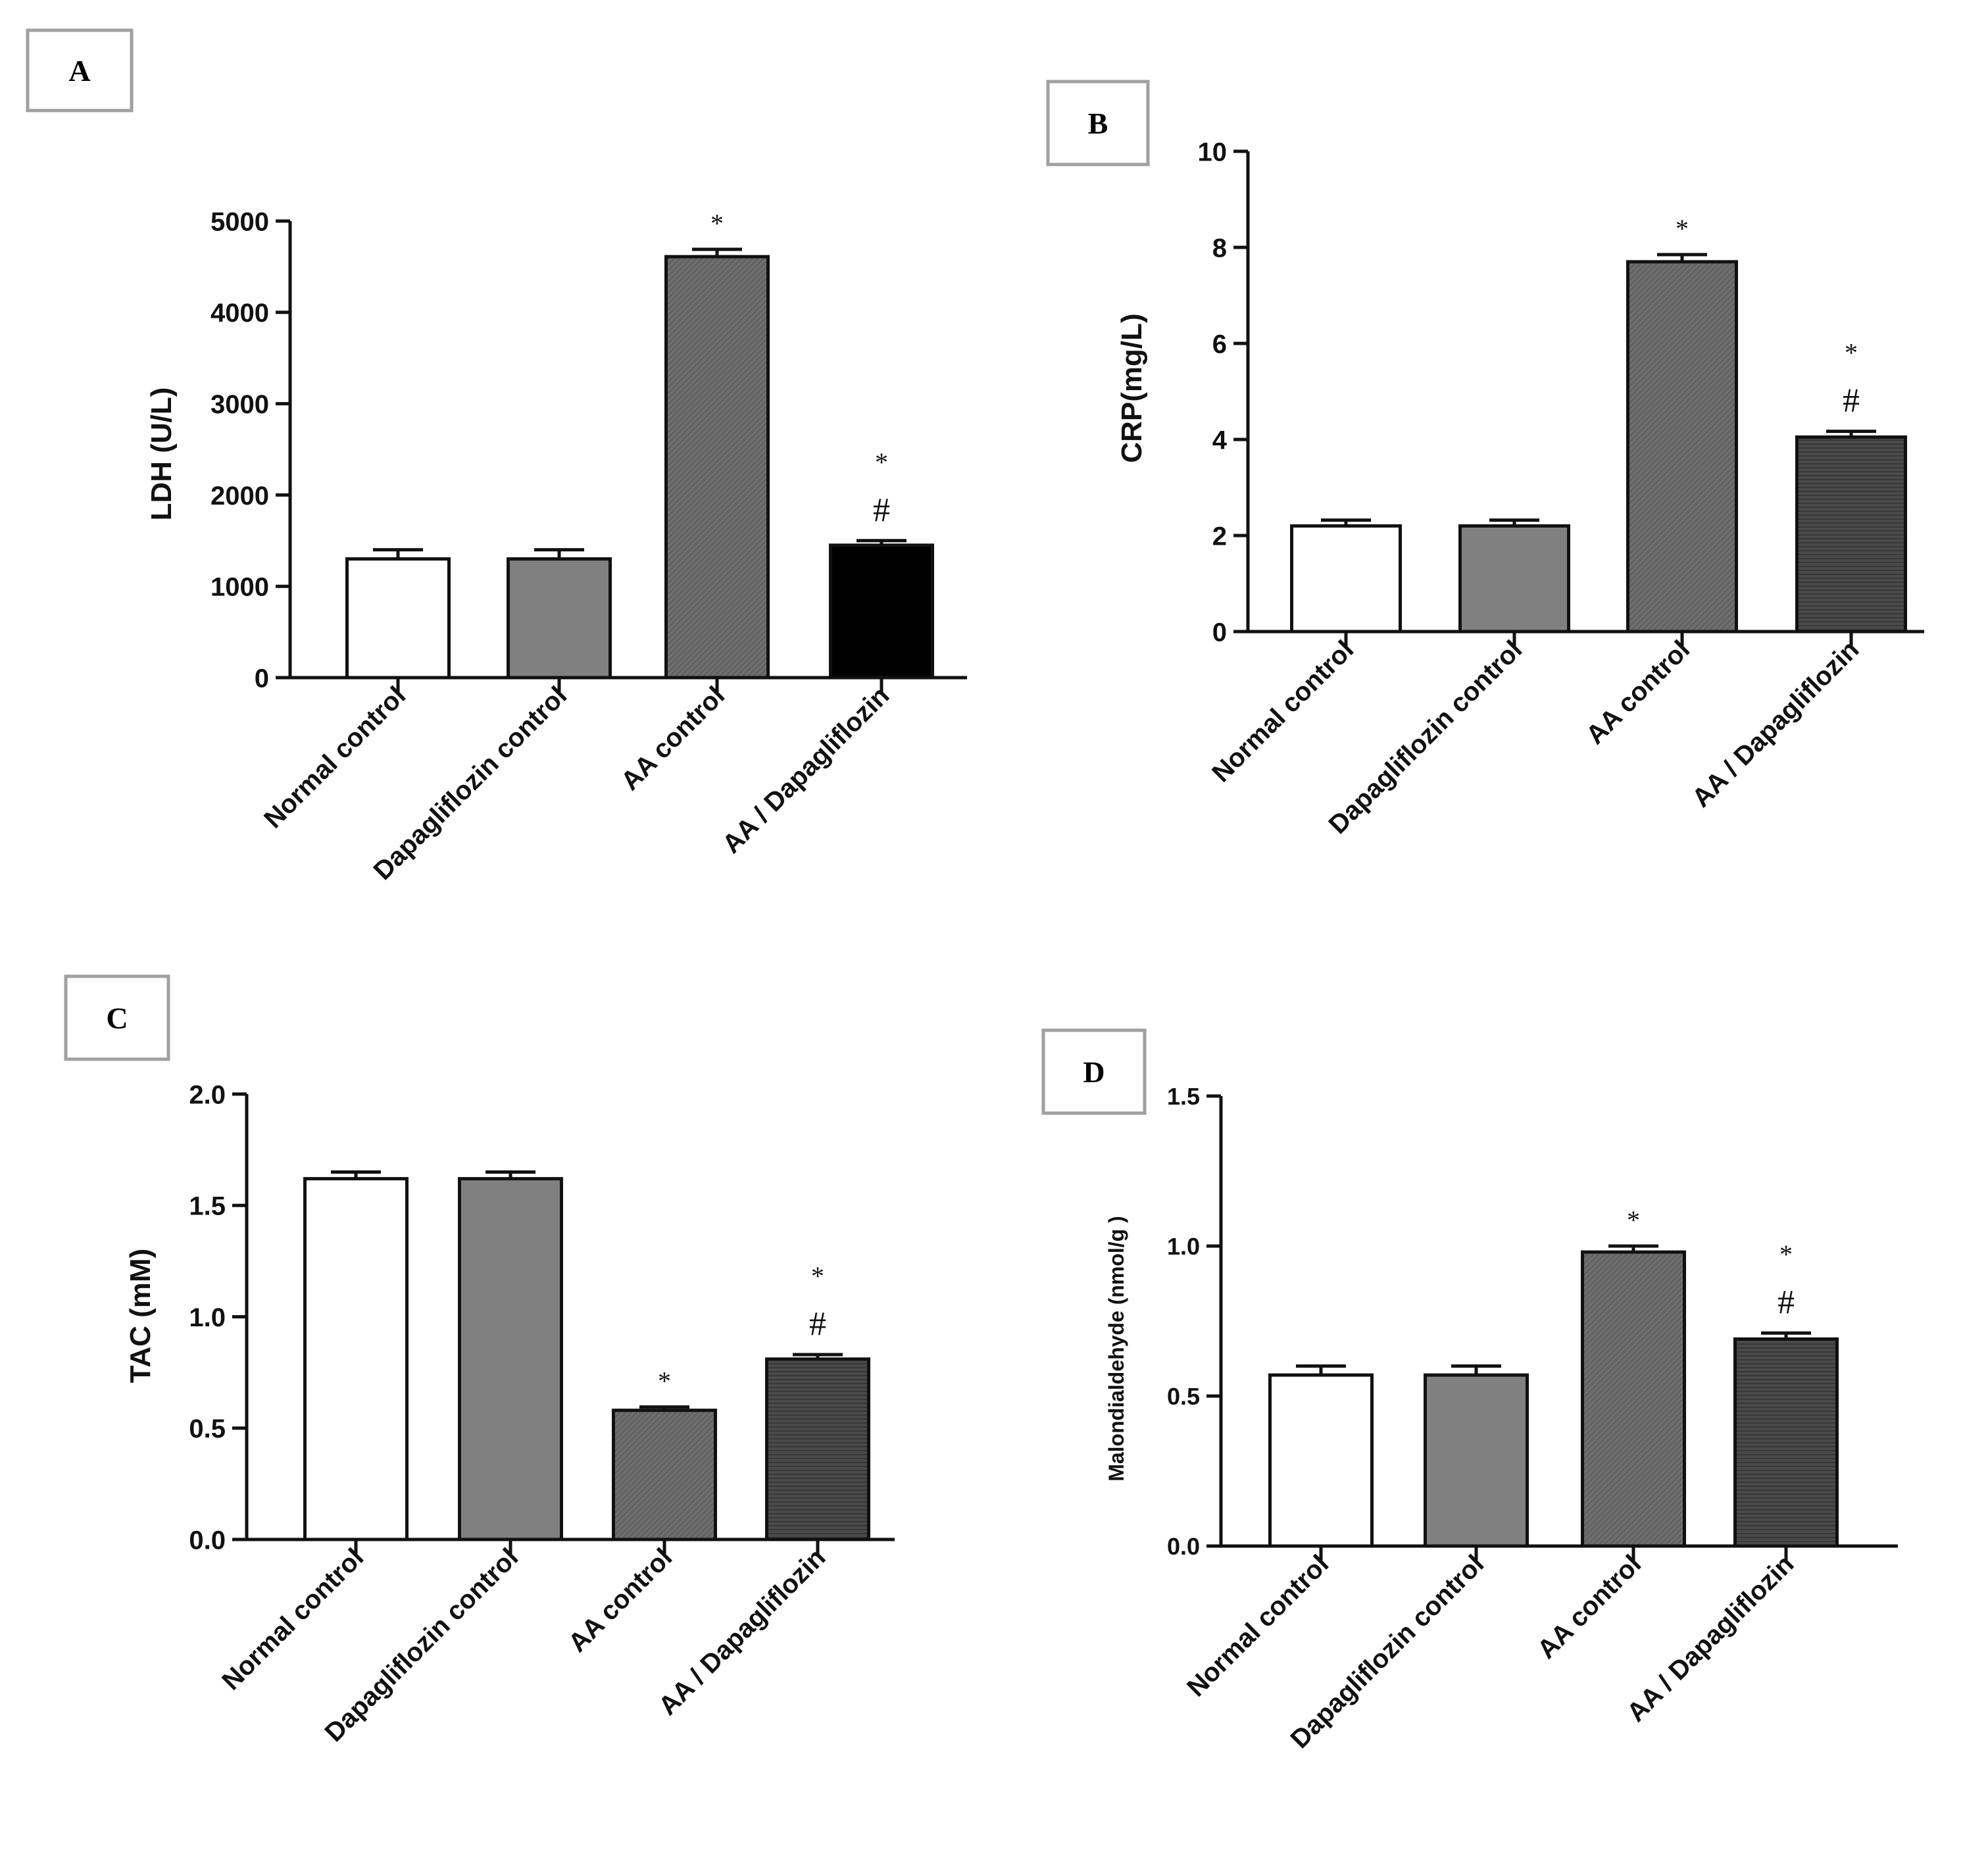 The width and height of the screenshot is (1988, 1850). Describe the element at coordinates (208, 1095) in the screenshot. I see `y-tick-label: 2.0` at that location.